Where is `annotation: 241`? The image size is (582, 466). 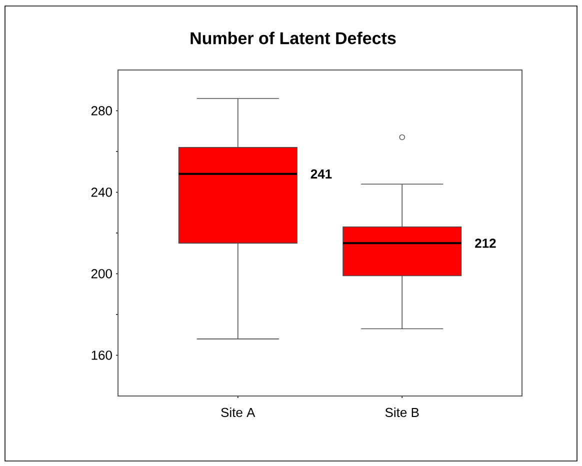 annotation: 241 is located at coordinates (321, 173).